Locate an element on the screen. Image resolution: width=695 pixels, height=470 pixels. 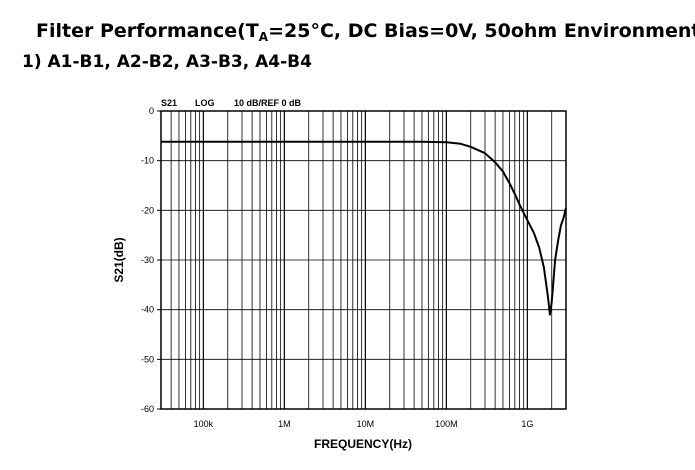
y-tick-label: -30 is located at coordinates (147, 260).